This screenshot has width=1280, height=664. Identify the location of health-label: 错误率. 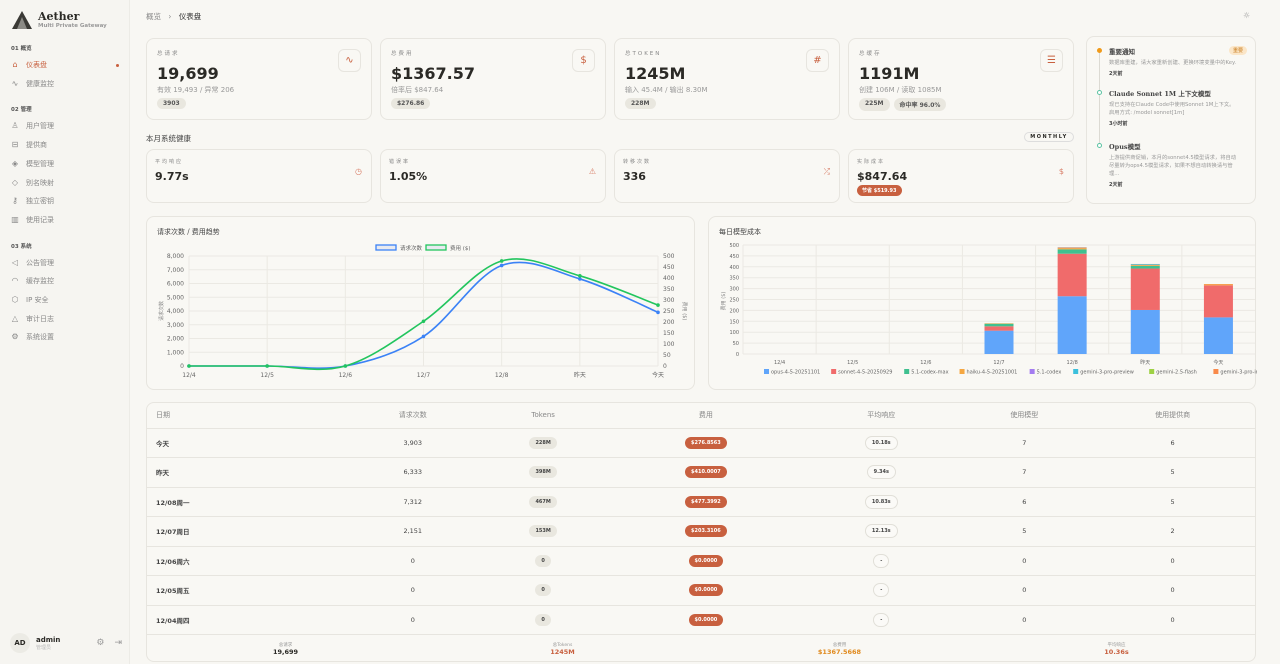
(400, 162).